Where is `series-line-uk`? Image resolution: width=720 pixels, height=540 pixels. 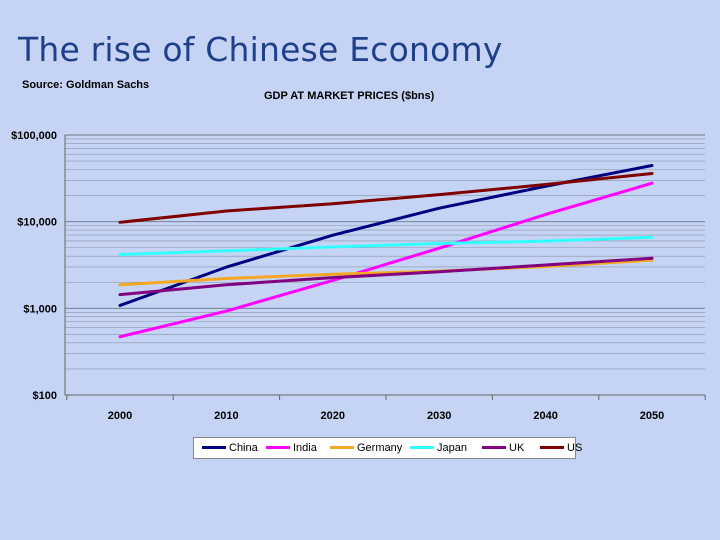
series-line-uk is located at coordinates (386, 276).